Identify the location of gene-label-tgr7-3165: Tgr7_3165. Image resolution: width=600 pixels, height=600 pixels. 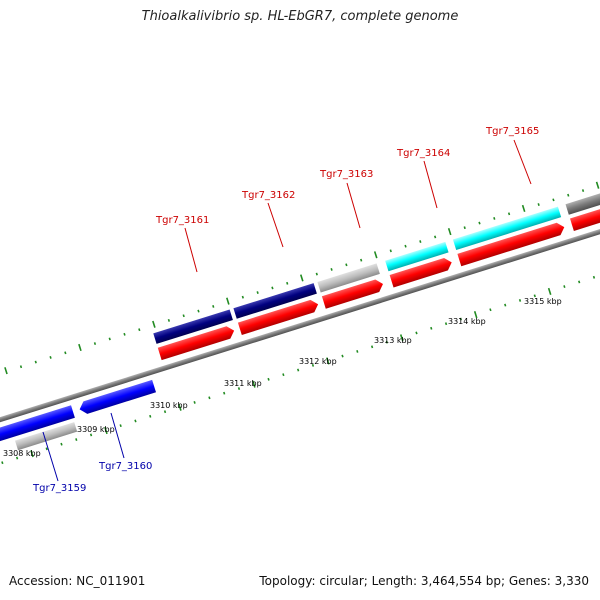
(512, 131).